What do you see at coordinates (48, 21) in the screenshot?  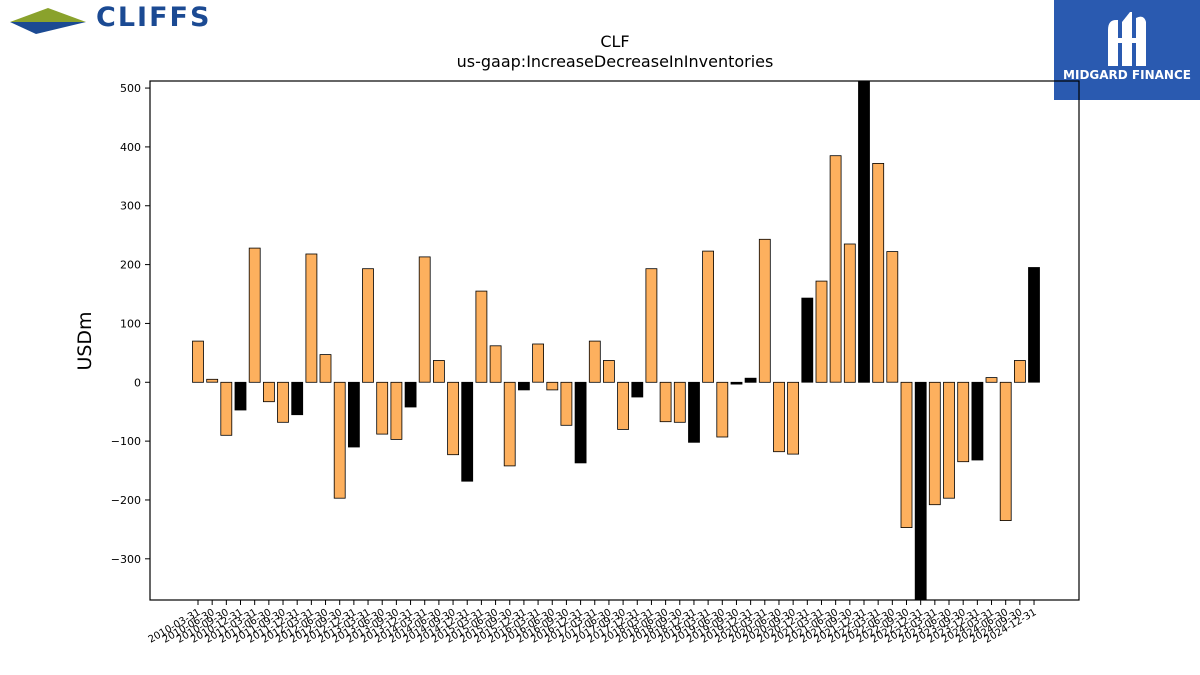 I see `cliffs-emblem-icon` at bounding box center [48, 21].